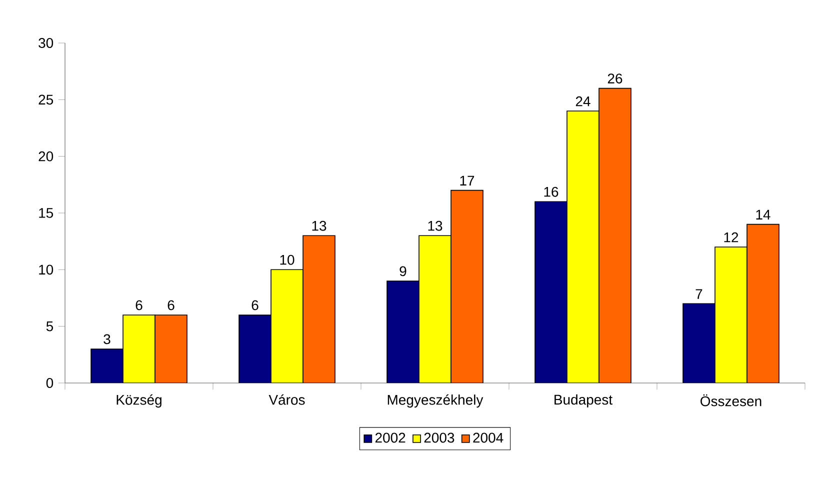  Describe the element at coordinates (551, 191) in the screenshot. I see `data-label: 16` at that location.